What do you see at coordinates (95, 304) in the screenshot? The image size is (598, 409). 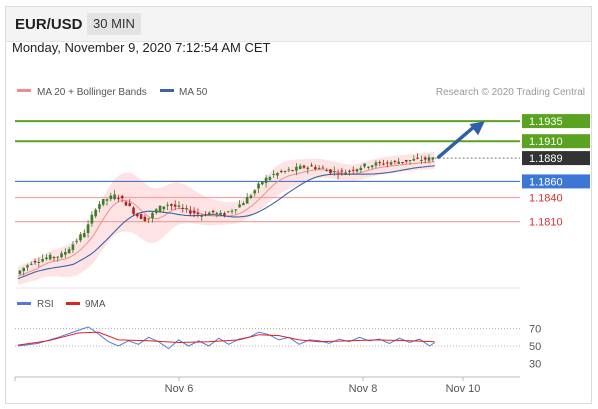 I see `legend-label-rsi-ma: 9MA` at bounding box center [95, 304].